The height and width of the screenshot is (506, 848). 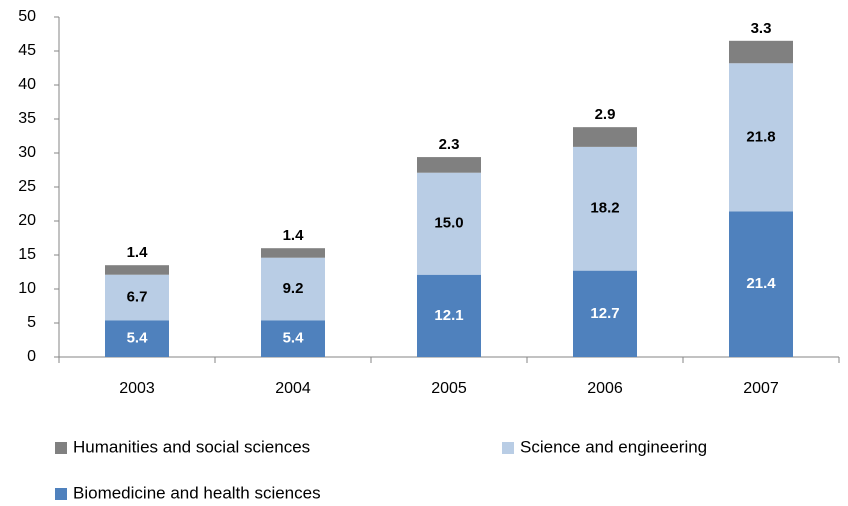 I want to click on data-label: 21.4, so click(x=761, y=283).